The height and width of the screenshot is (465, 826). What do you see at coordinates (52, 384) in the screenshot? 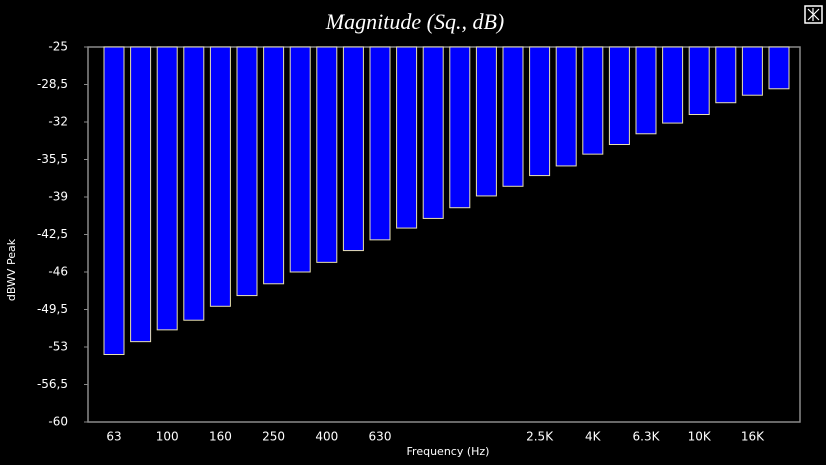
I see `y-tick-label: -56,5` at bounding box center [52, 384].